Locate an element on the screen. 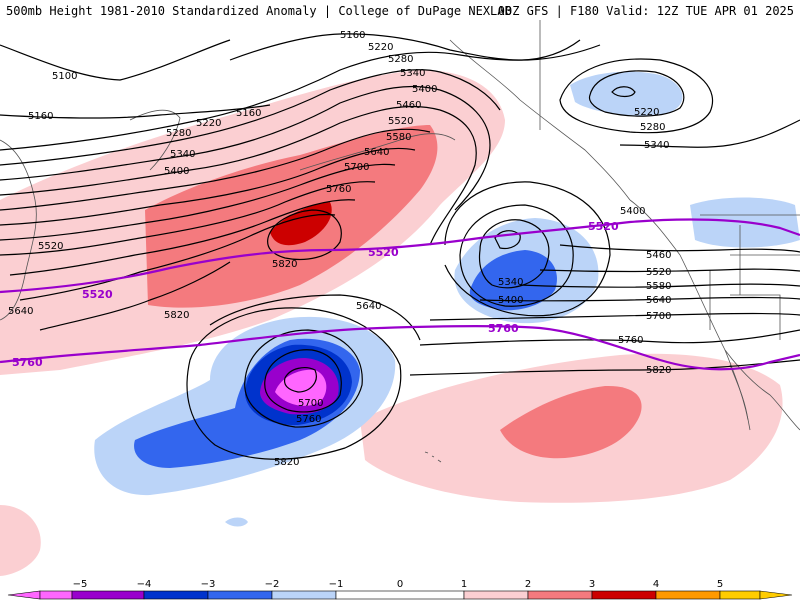 This screenshot has width=800, height=600. label-top-5280: 5280 is located at coordinates (400, 59).